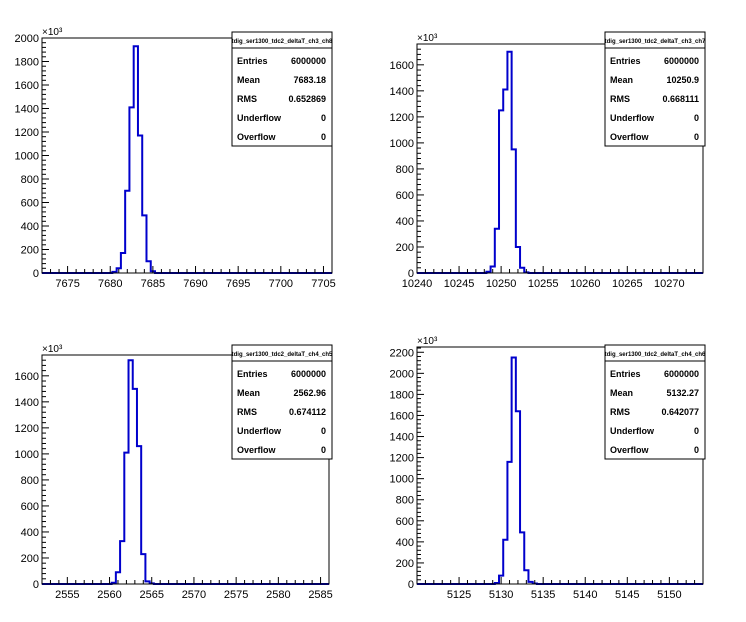 The height and width of the screenshot is (622, 746). I want to click on histogram-title: tdig_ser1300_tdc2_deltaT_ch4_ch5, so click(282, 355).